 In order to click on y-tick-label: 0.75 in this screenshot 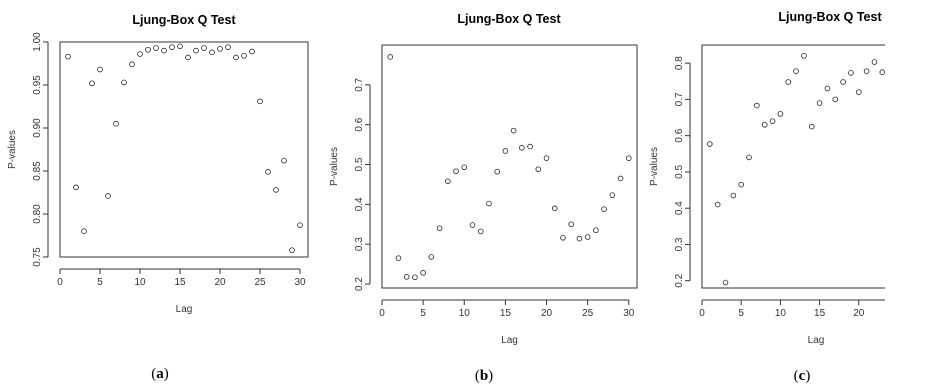, I will do `click(37, 257)`.